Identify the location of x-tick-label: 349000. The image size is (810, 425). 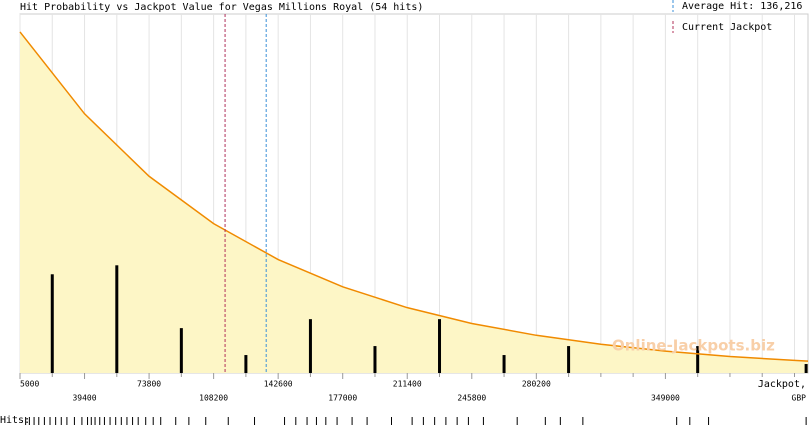
(665, 398).